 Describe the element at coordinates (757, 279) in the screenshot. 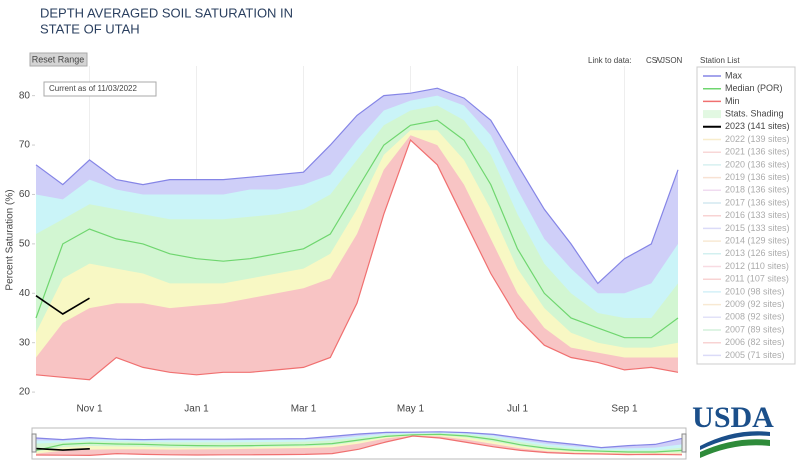

I see `legend-label: 2011 (107 sites)` at that location.